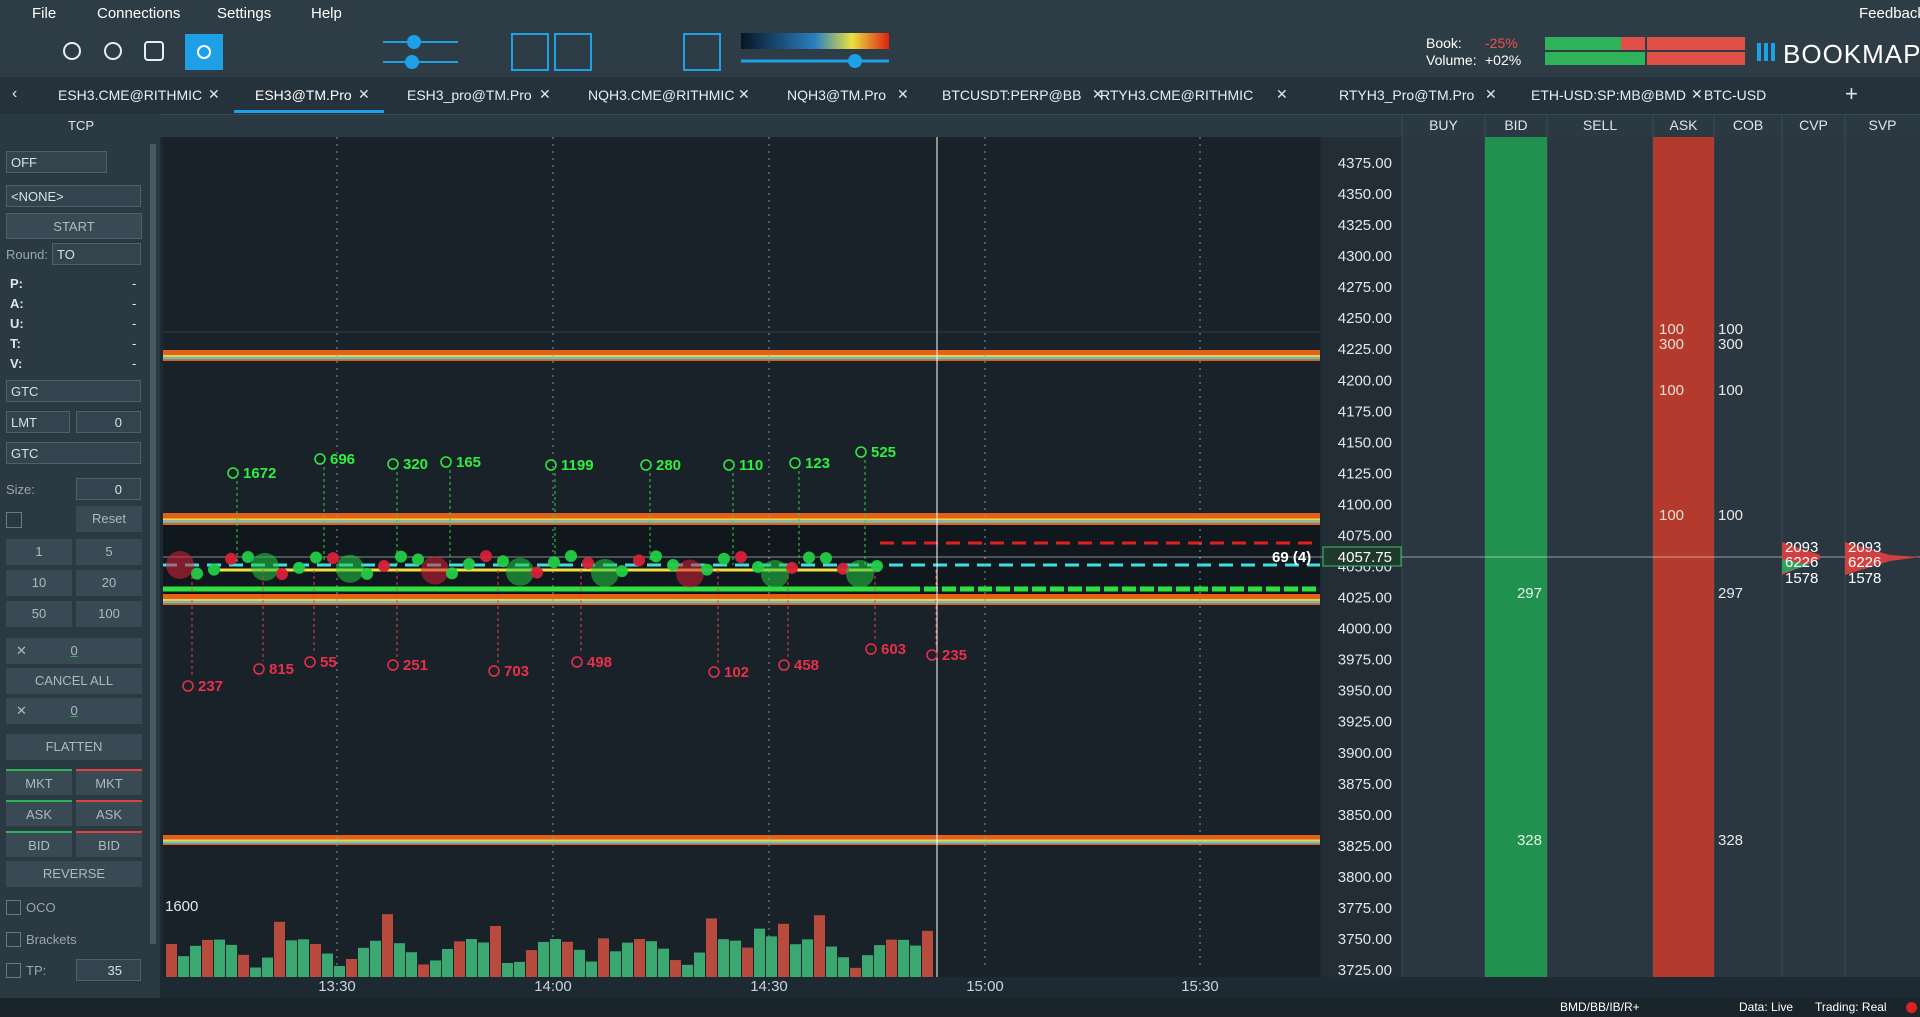  What do you see at coordinates (39, 614) in the screenshot?
I see `size-button: 50` at bounding box center [39, 614].